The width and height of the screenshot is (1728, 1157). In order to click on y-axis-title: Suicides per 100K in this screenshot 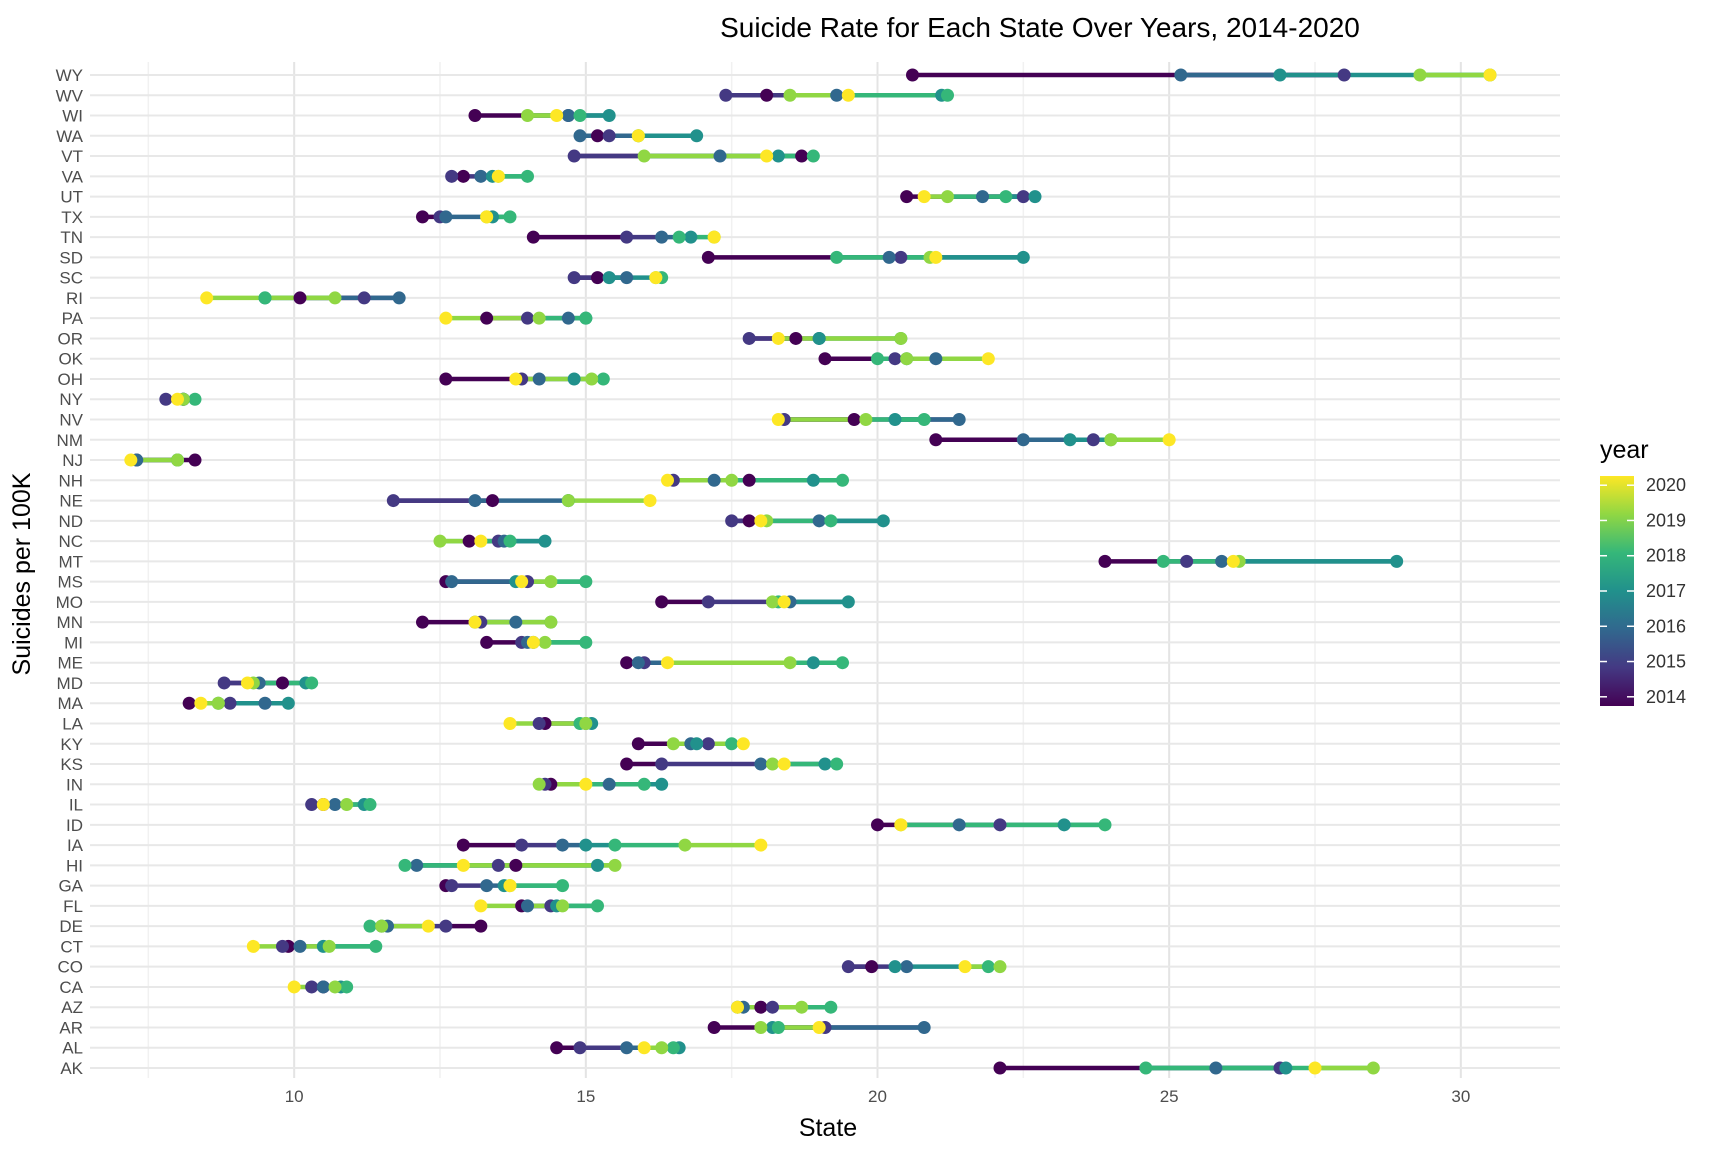, I will do `click(22, 573)`.